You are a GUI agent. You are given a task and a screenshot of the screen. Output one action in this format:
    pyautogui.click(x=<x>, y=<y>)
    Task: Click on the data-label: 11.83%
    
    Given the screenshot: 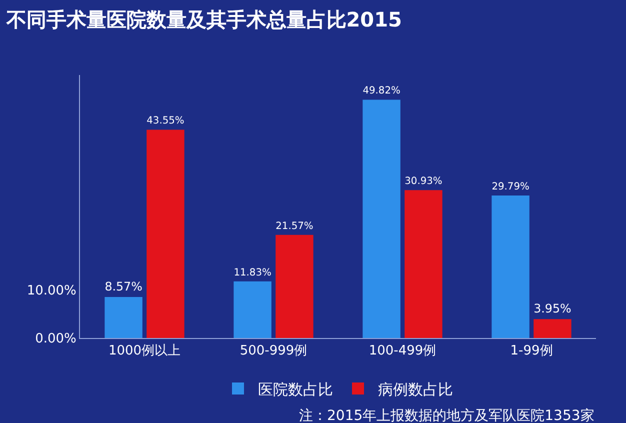 What is the action you would take?
    pyautogui.click(x=253, y=272)
    